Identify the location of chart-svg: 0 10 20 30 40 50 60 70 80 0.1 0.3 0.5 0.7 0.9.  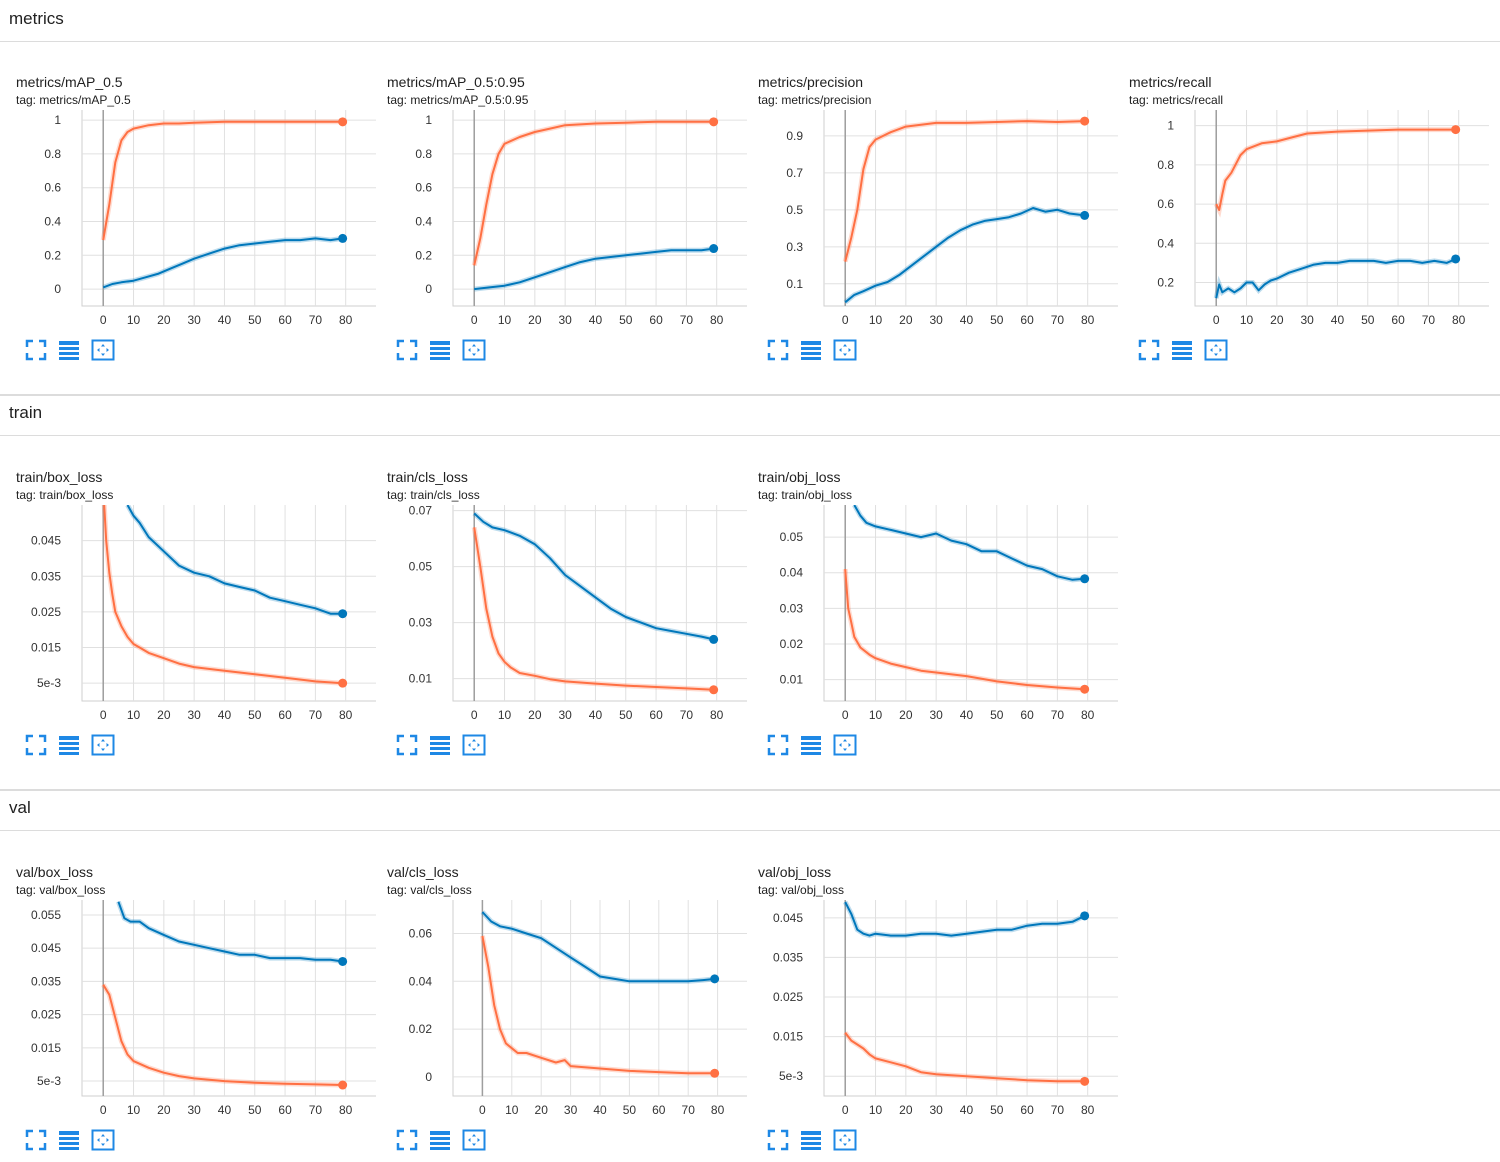
(930, 221).